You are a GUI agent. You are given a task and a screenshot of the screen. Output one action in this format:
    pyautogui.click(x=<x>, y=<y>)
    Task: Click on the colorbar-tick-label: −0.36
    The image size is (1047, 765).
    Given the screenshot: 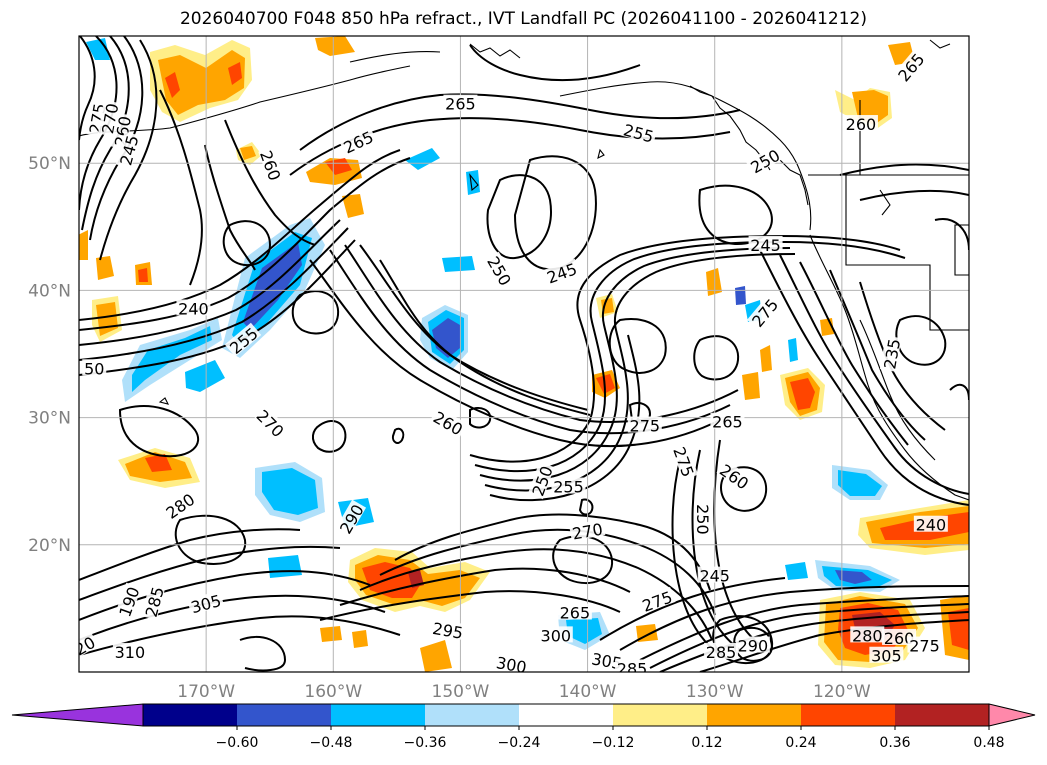 What is the action you would take?
    pyautogui.click(x=425, y=743)
    